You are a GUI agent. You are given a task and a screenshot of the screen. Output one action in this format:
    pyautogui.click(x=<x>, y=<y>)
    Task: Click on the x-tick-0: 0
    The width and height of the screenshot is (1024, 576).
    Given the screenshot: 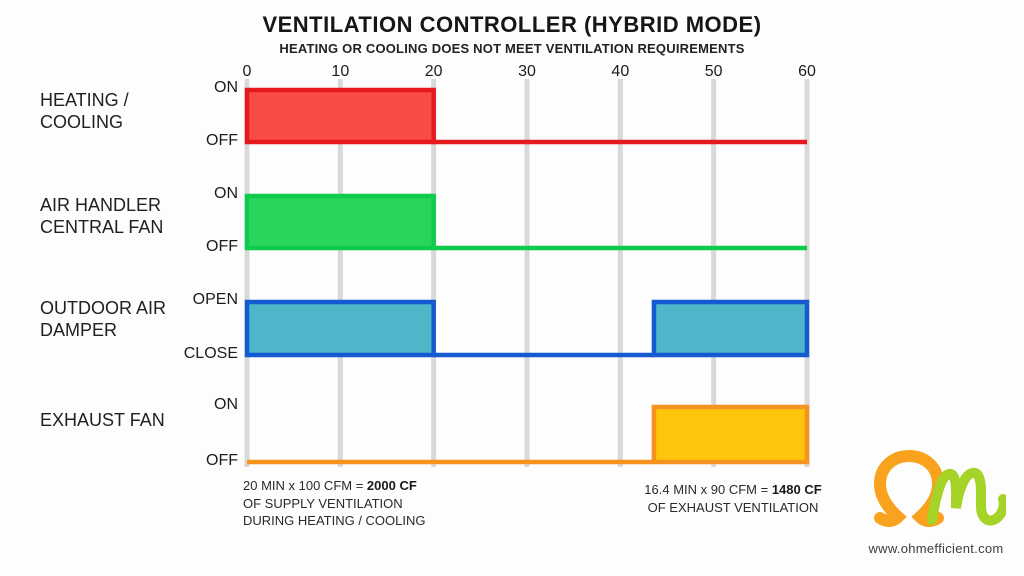 What is the action you would take?
    pyautogui.click(x=247, y=71)
    